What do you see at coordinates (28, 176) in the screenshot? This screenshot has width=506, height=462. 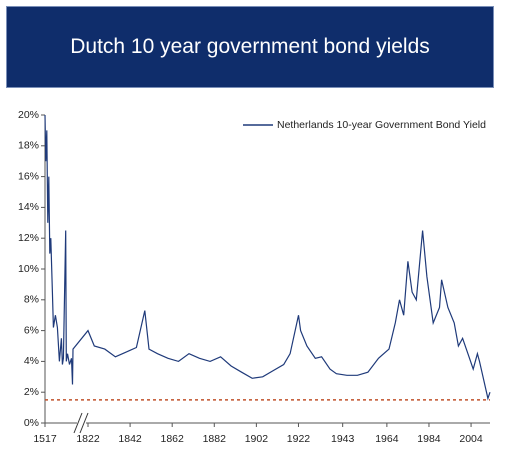 I see `y-tick-label: 16%` at bounding box center [28, 176].